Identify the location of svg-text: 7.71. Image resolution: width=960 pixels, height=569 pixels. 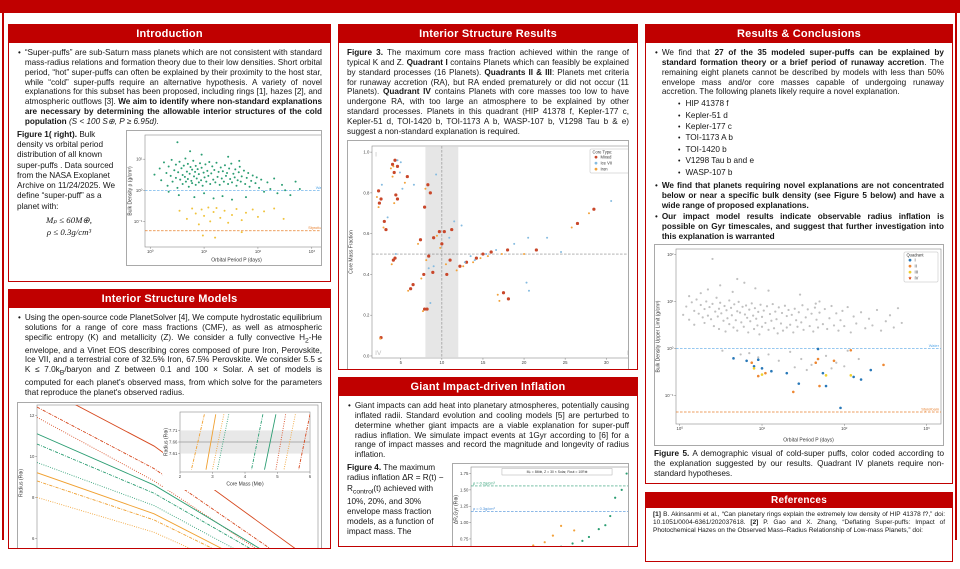
(173, 430).